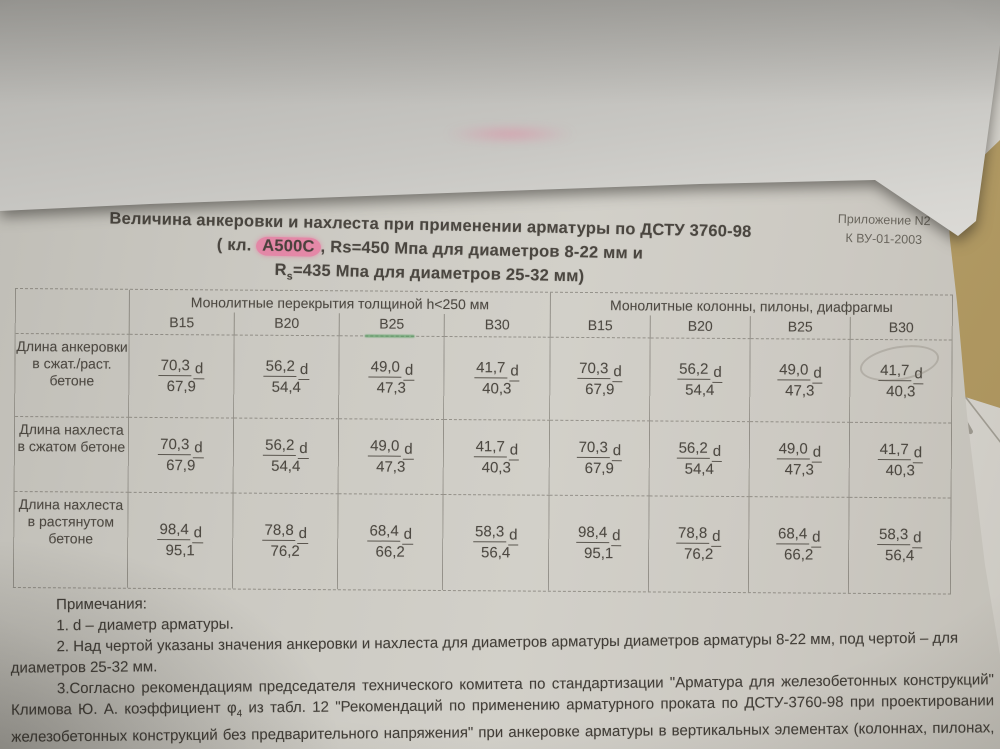 The height and width of the screenshot is (749, 1000). I want to click on phi-symbol: φ, so click(231, 708).